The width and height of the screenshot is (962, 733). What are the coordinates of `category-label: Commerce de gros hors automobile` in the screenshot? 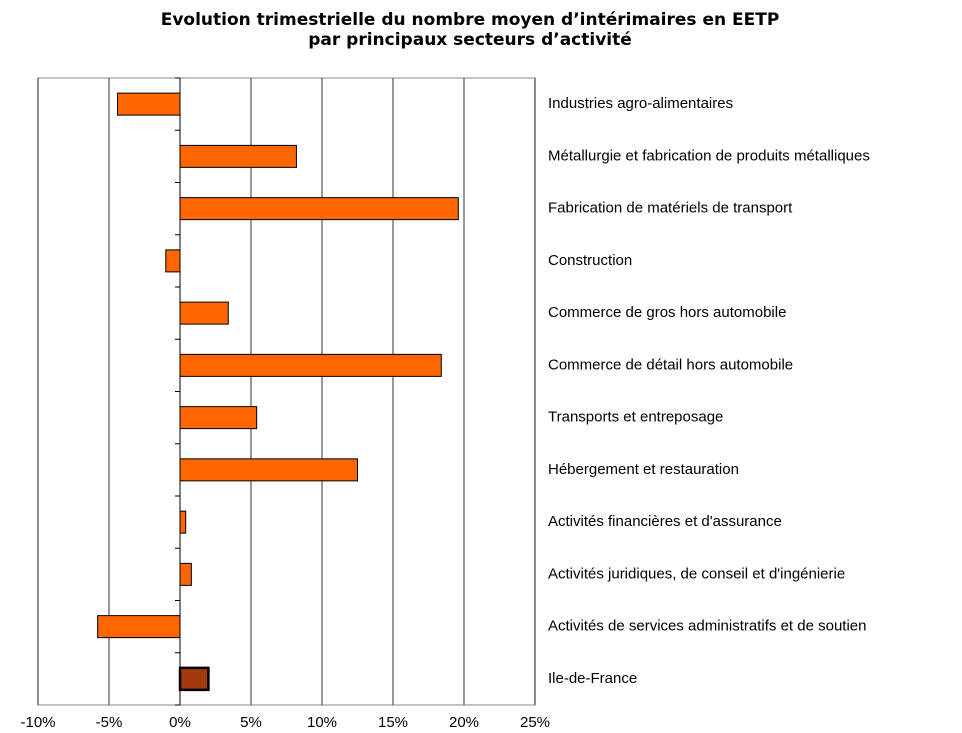 It's located at (667, 312).